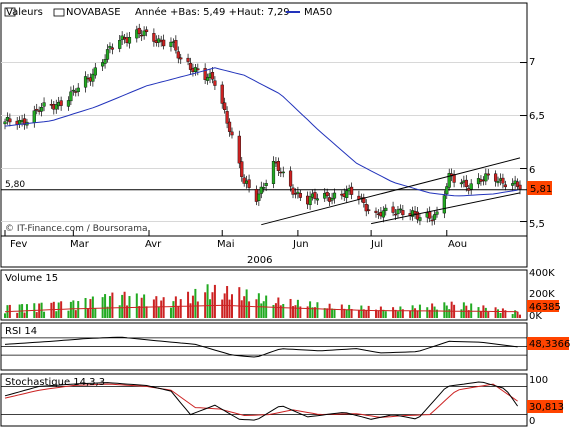  I want to click on rsi-last-value: 48,3366, so click(549, 344).